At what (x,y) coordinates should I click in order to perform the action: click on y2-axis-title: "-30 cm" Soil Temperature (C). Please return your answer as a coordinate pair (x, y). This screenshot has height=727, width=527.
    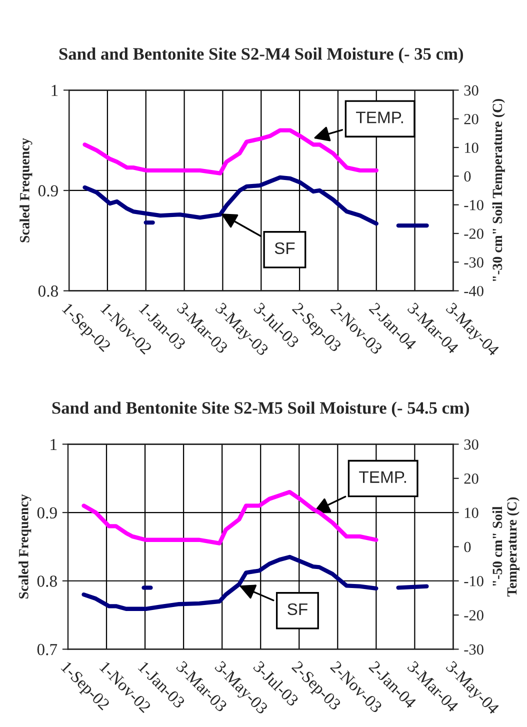
    Looking at the image, I should click on (498, 190).